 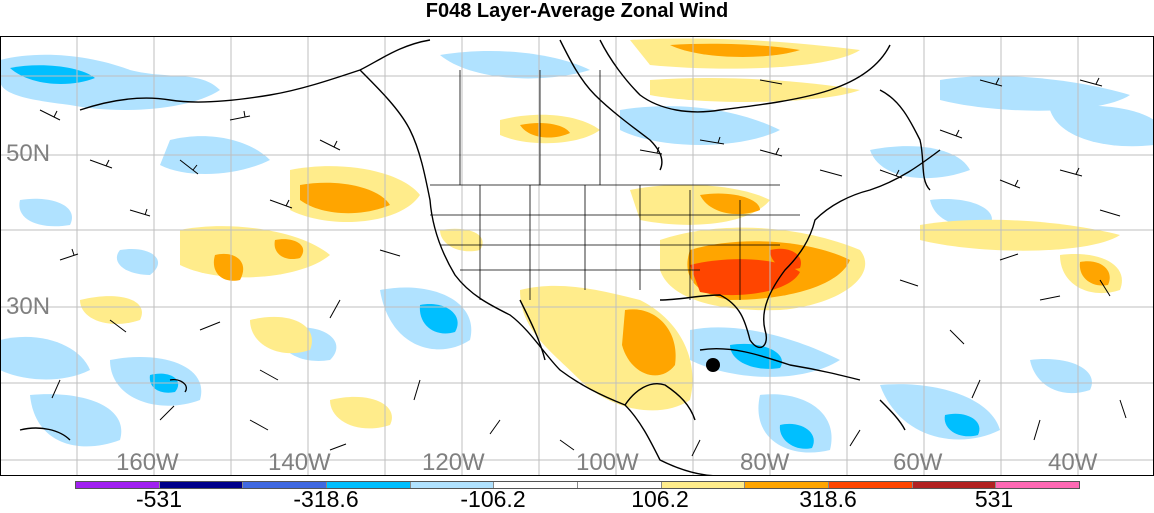 I want to click on colorbar-label: -318.6, so click(x=326, y=499).